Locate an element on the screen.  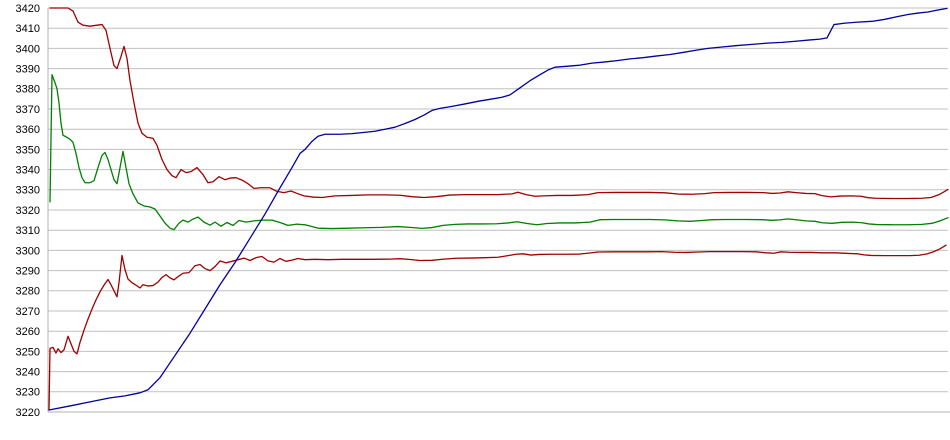
y-axis-tick-label: 3280 is located at coordinates (28, 292).